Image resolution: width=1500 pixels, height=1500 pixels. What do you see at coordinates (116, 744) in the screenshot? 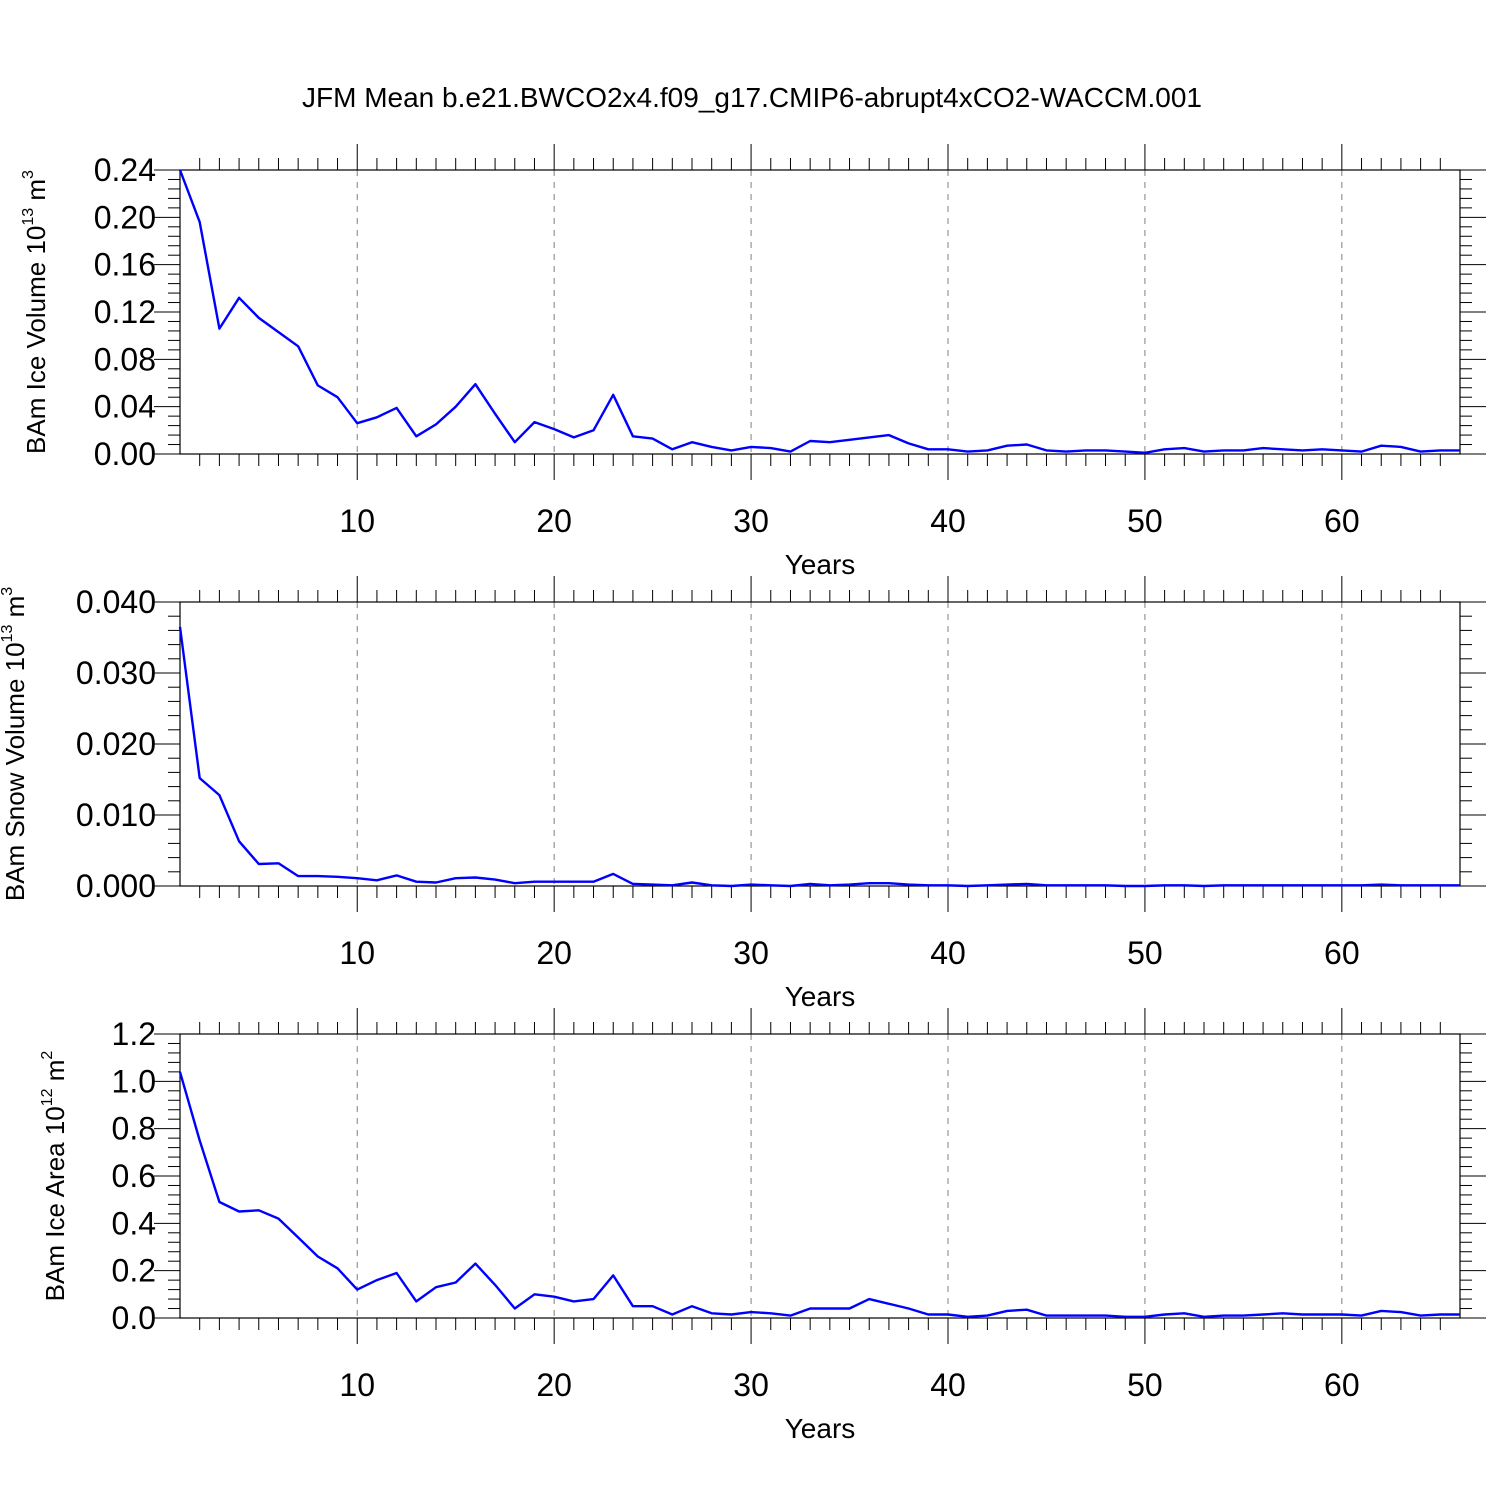
I see `y-tick-label: 0.020` at bounding box center [116, 744].